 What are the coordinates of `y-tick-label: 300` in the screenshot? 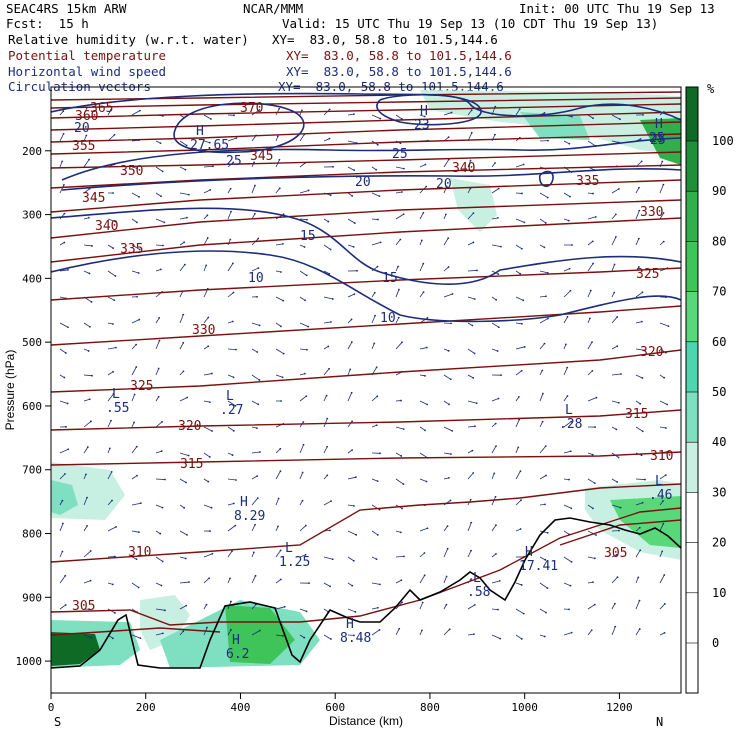 It's located at (32, 215).